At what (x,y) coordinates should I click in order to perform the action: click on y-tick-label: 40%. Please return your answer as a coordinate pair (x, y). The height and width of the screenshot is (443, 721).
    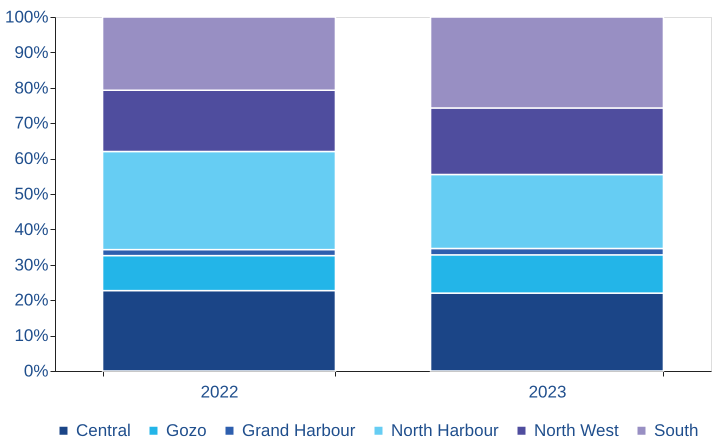
    Looking at the image, I should click on (31, 229).